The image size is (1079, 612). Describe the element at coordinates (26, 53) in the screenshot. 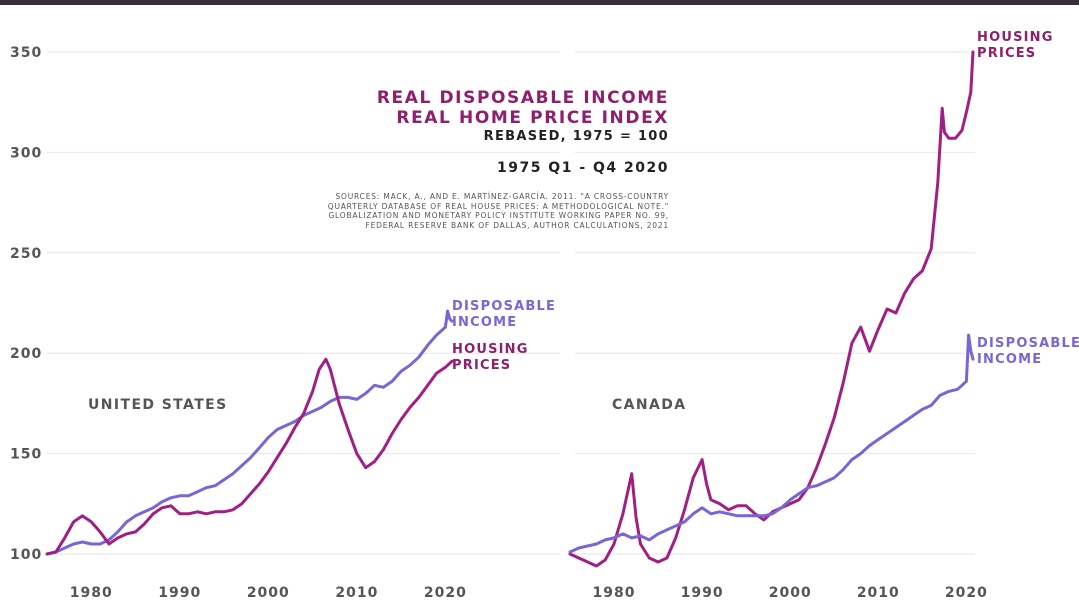

I see `y-tick-label: 350` at that location.